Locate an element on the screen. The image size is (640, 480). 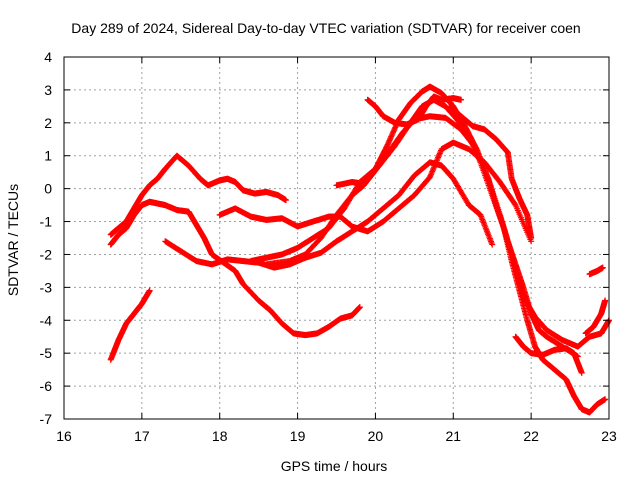
x-tick-label: 21 is located at coordinates (453, 436).